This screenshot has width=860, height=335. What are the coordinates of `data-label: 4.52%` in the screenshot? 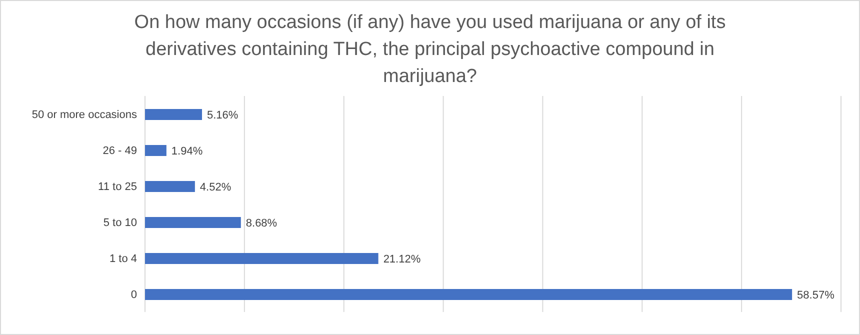 It's located at (216, 187).